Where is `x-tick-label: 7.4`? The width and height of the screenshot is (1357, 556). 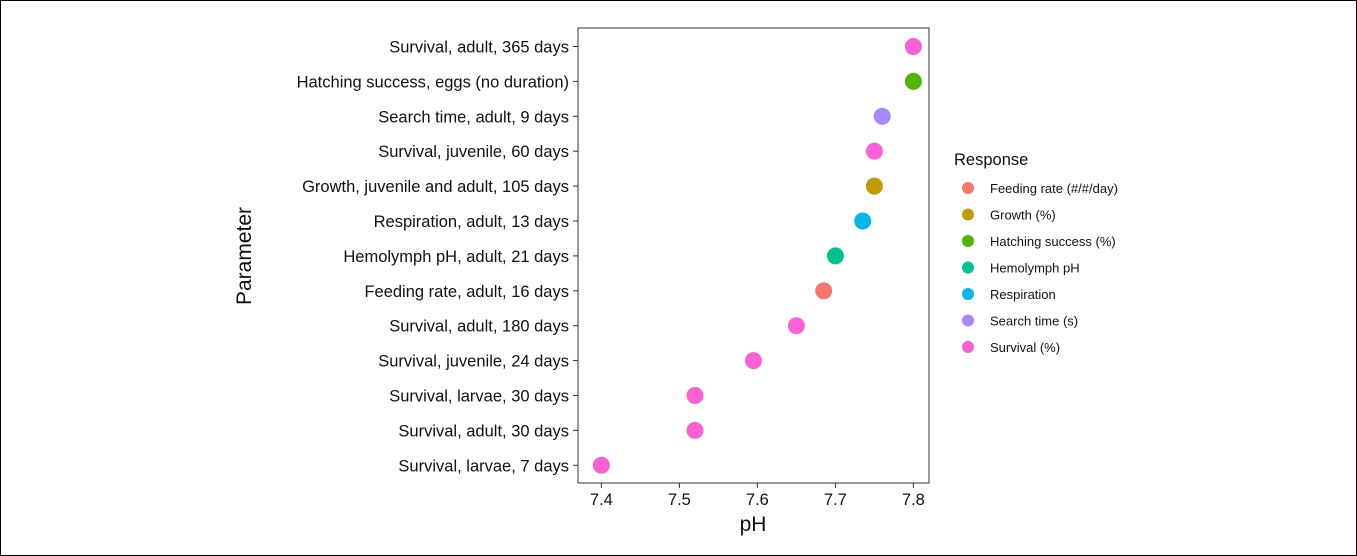
x-tick-label: 7.4 is located at coordinates (601, 500).